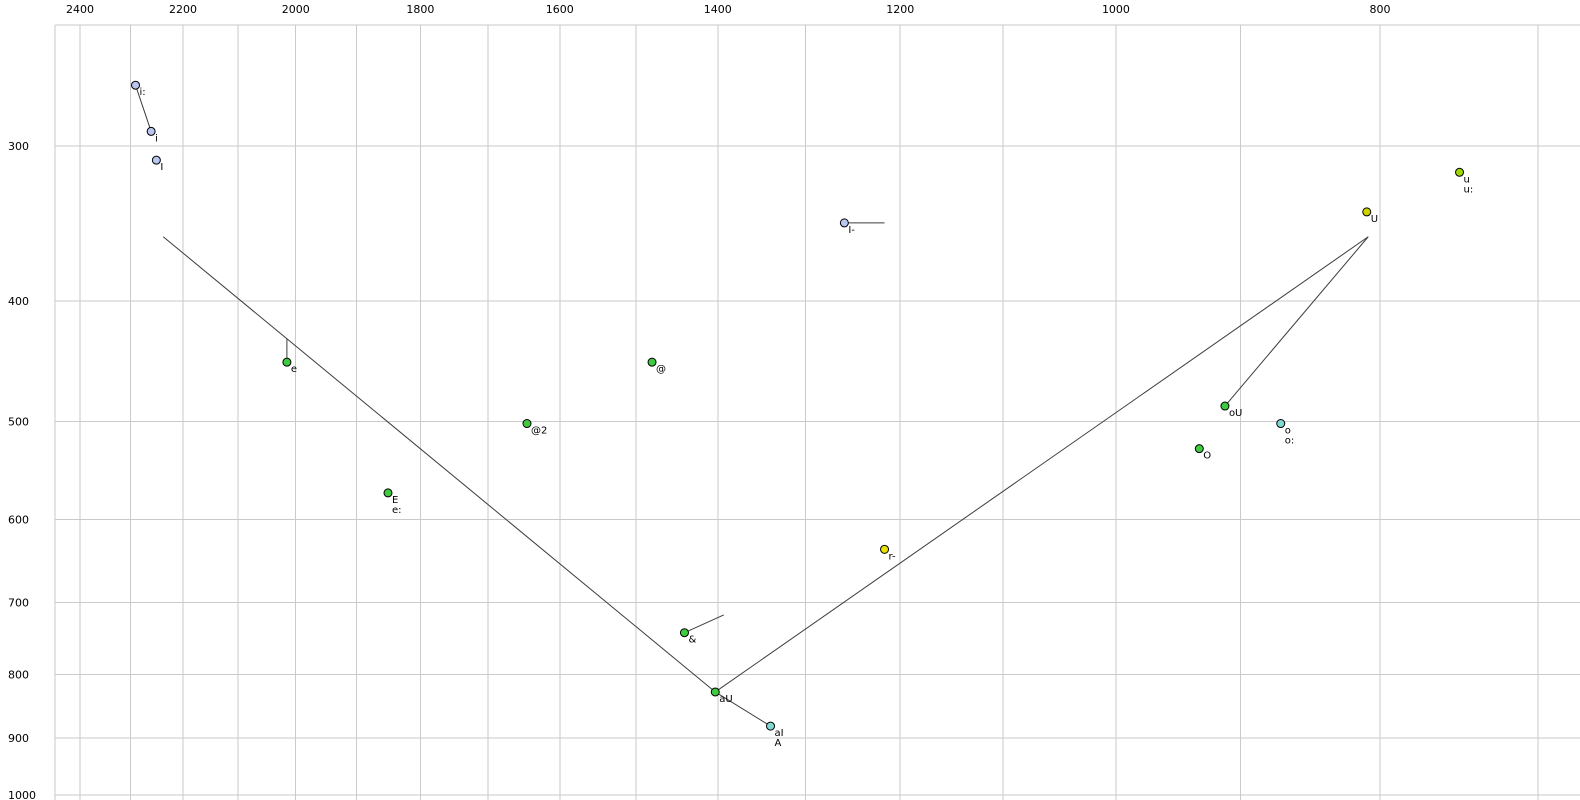 Image resolution: width=1580 pixels, height=800 pixels. Describe the element at coordinates (294, 369) in the screenshot. I see `vowel-label: e` at that location.